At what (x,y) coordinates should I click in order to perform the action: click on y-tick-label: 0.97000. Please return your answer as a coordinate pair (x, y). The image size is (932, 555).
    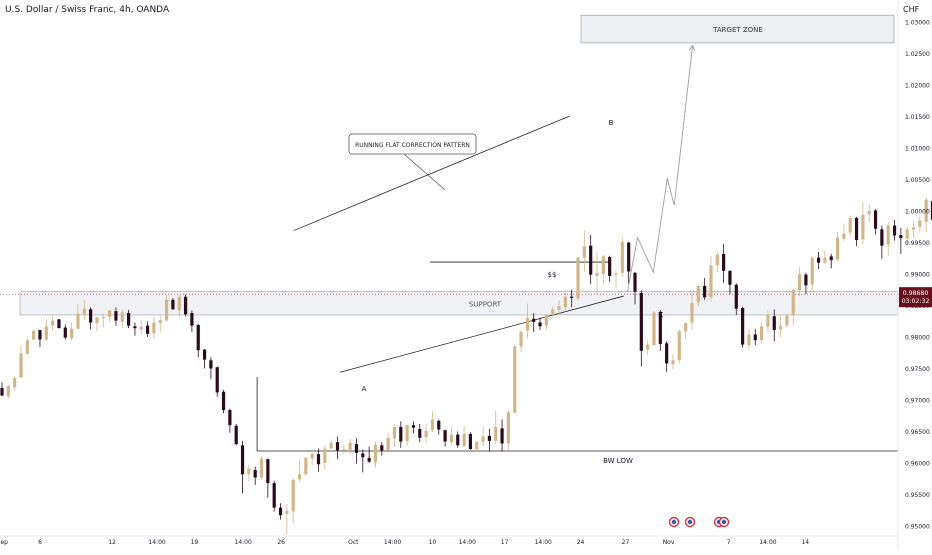
    Looking at the image, I should click on (917, 400).